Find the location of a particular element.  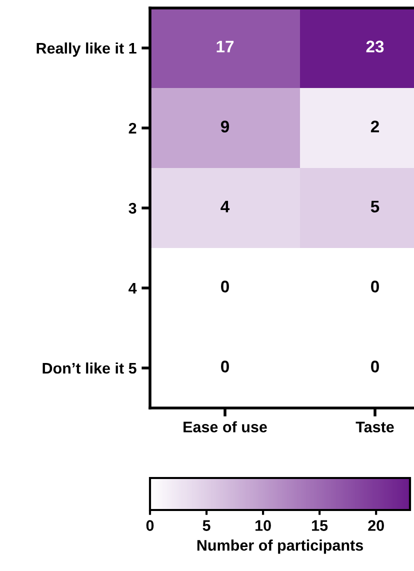

data-label: 23 is located at coordinates (375, 46).